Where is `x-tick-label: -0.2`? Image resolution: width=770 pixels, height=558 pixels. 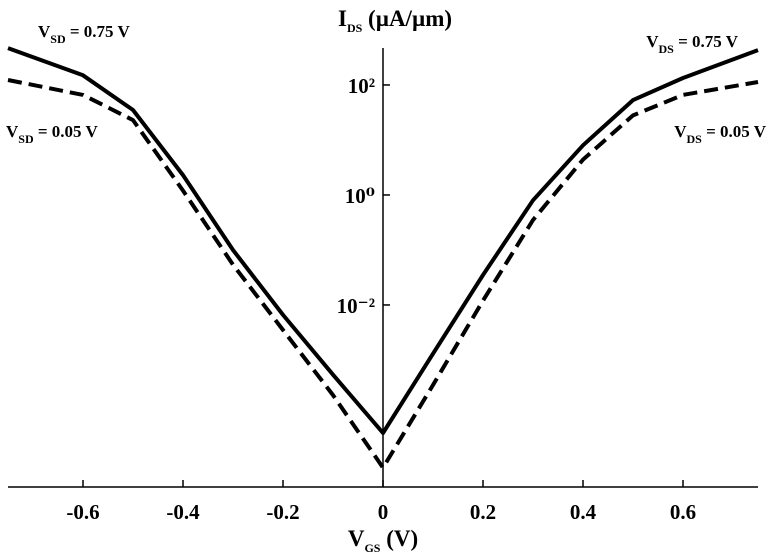 x-tick-label: -0.2 is located at coordinates (282, 512).